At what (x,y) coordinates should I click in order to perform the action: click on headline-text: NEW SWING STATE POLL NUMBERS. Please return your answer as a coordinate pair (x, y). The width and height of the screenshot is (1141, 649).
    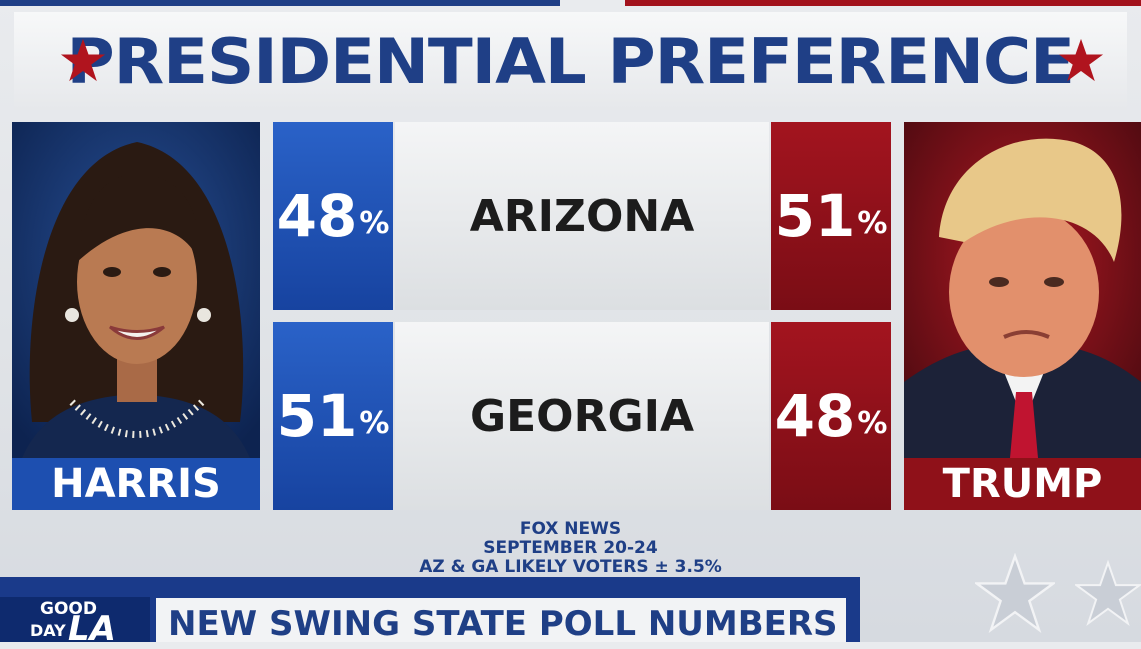
    Looking at the image, I should click on (503, 623).